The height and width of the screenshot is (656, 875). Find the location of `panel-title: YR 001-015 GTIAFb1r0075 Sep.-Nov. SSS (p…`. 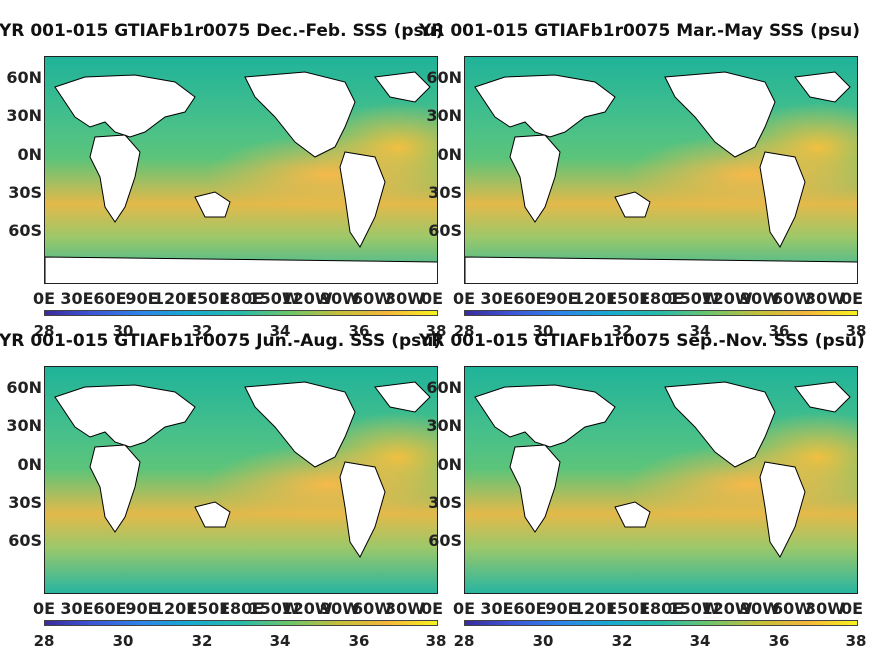

panel-title: YR 001-015 GTIAFb1r0075 Sep.-Nov. SSS (p… is located at coordinates (642, 341).